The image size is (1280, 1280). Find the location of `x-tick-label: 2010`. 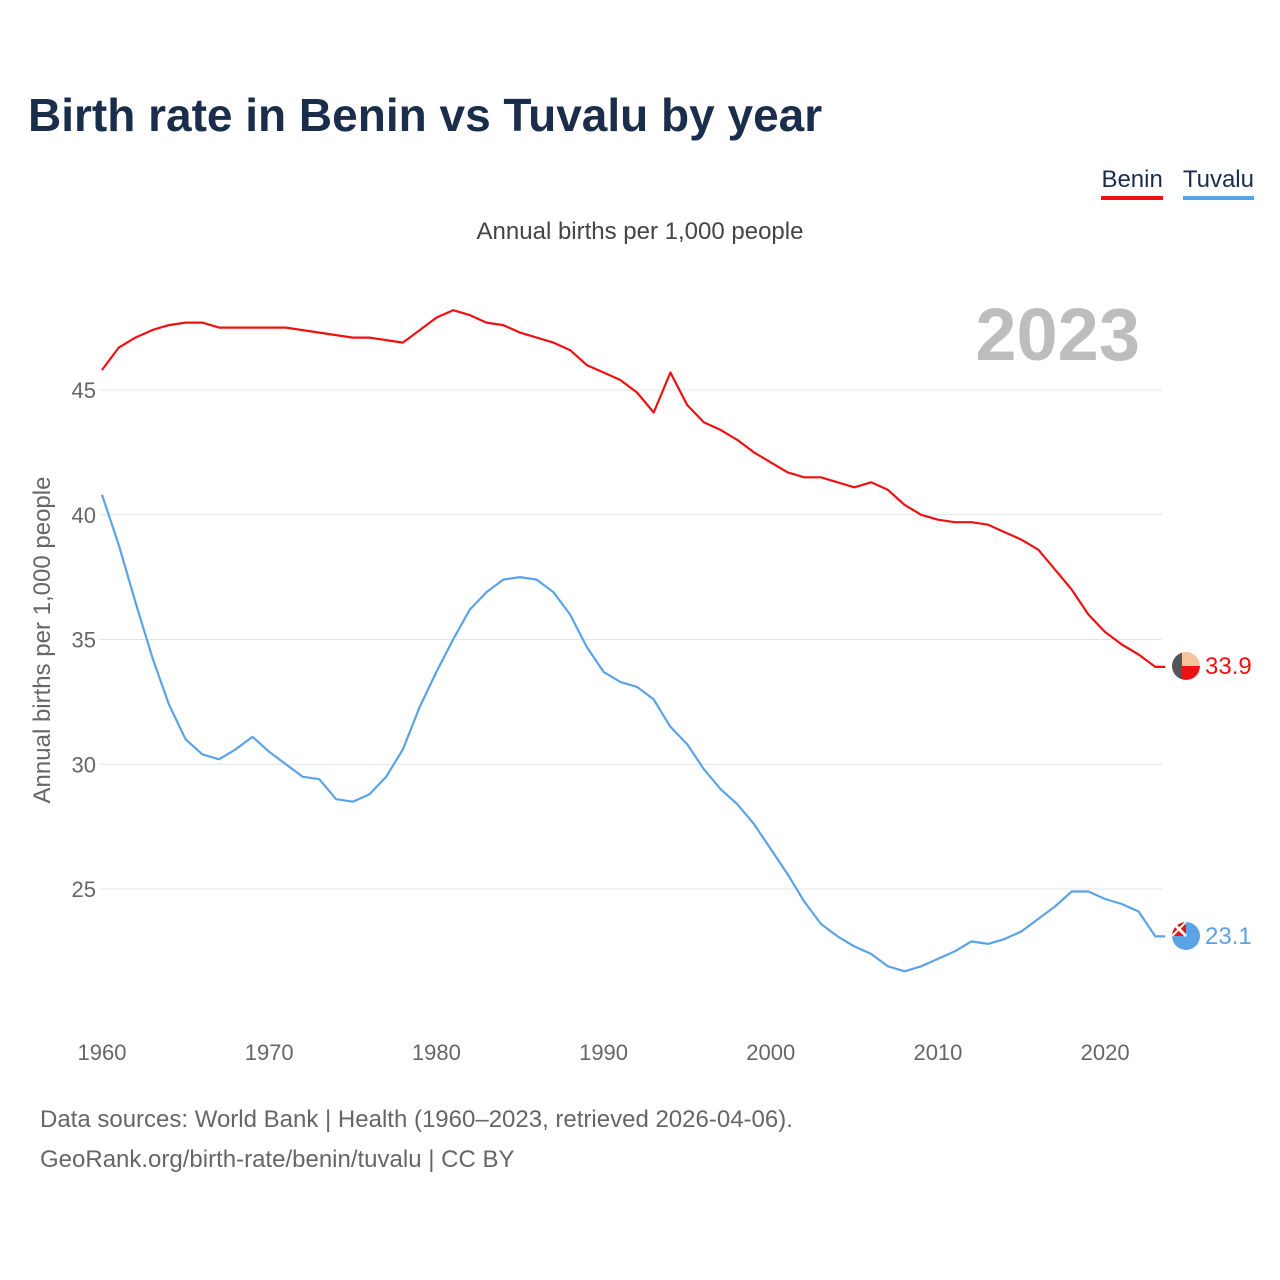

x-tick-label: 2010 is located at coordinates (937, 1052).